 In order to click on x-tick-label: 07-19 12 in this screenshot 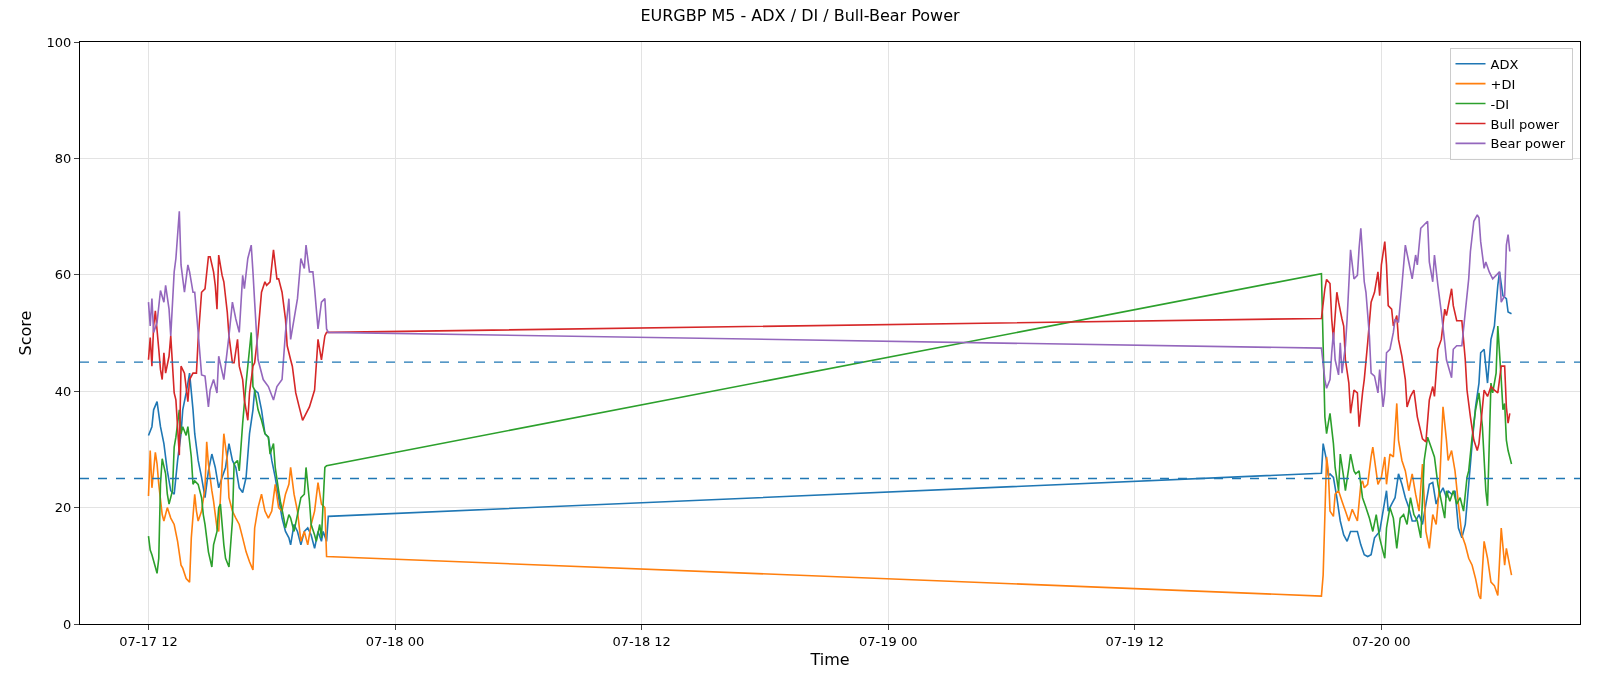, I will do `click(1135, 641)`.